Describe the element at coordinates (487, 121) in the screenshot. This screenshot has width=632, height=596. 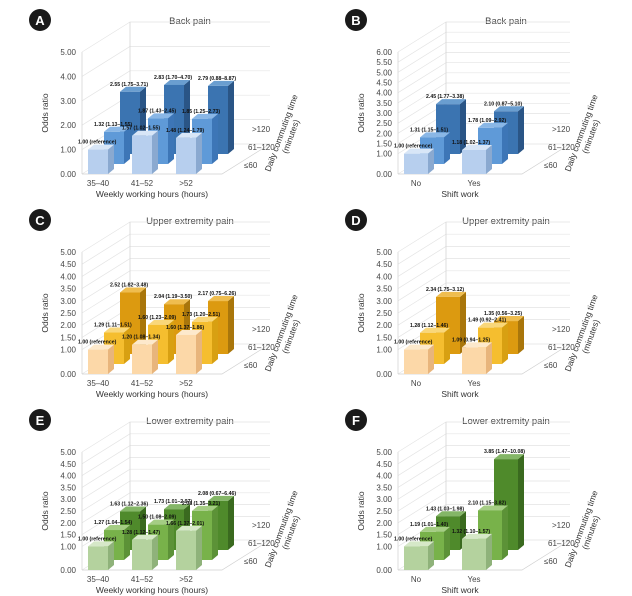
I see `data-label: 1.78 (1.09–2.92)` at that location.